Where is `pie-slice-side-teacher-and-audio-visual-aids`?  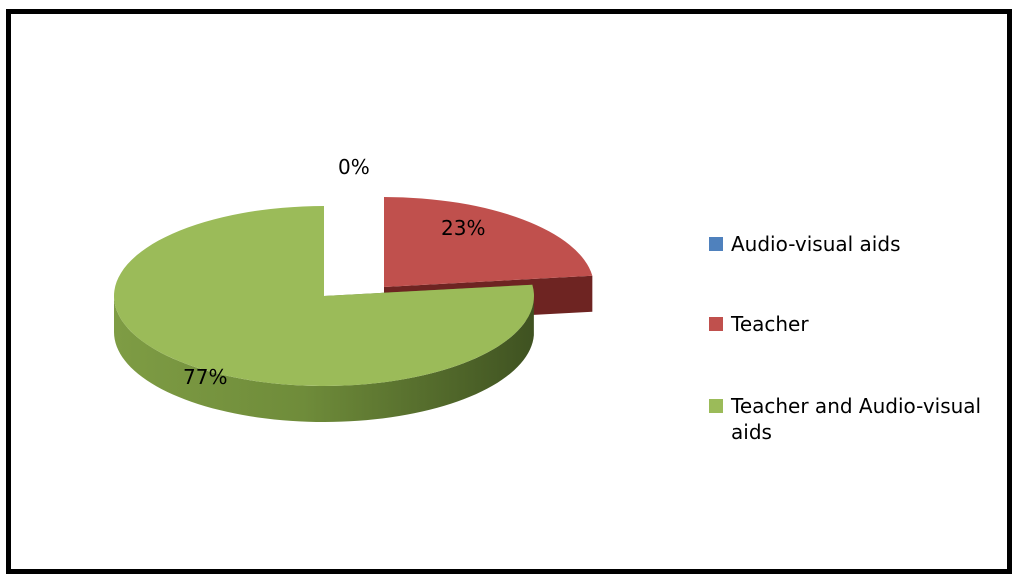 pie-slice-side-teacher-and-audio-visual-aids is located at coordinates (324, 359).